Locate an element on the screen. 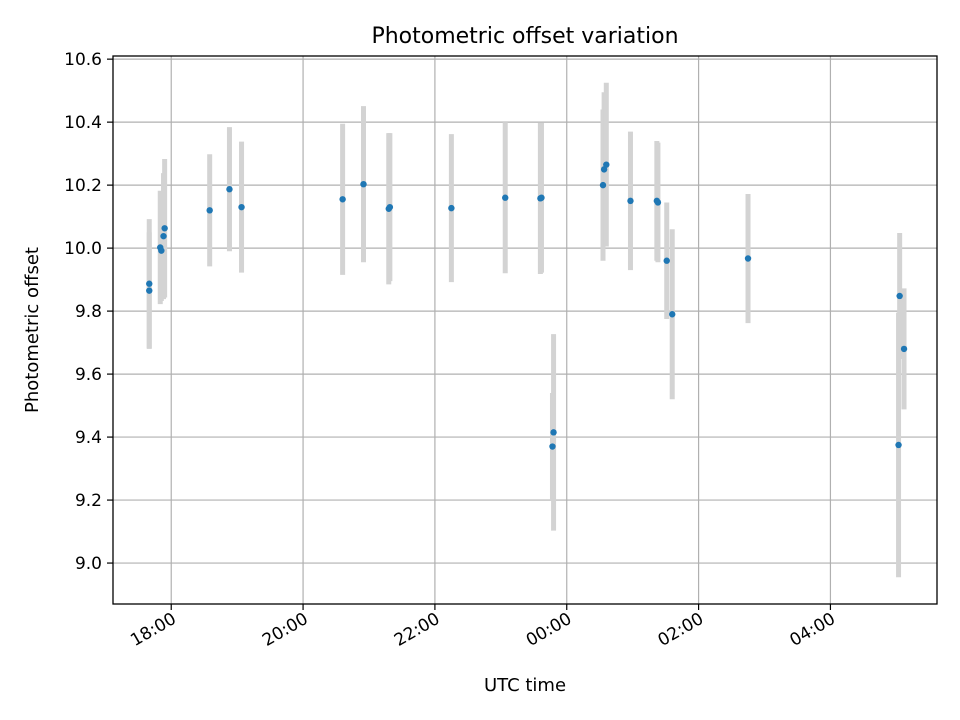  y-tick-label: 9.0 is located at coordinates (88, 564).